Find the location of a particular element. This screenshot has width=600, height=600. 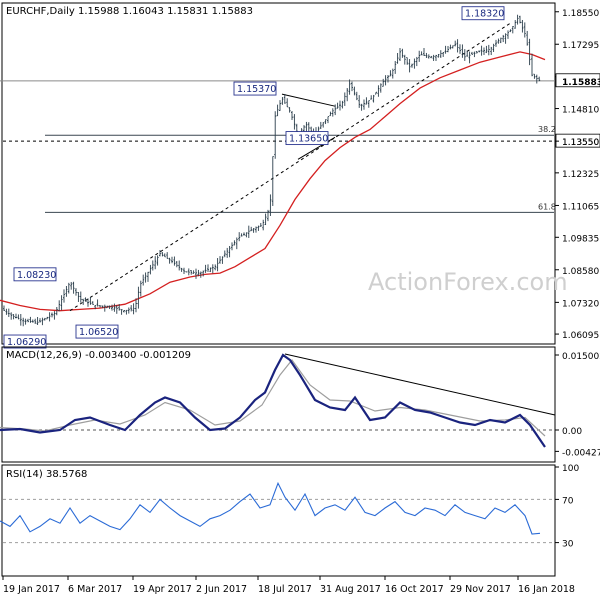

label-1.18320-box is located at coordinates (483, 13).